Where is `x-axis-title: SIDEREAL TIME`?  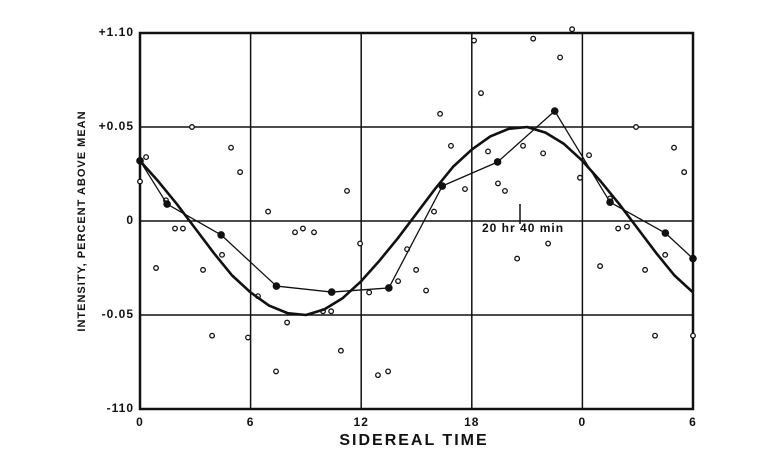 x-axis-title: SIDEREAL TIME is located at coordinates (413, 440).